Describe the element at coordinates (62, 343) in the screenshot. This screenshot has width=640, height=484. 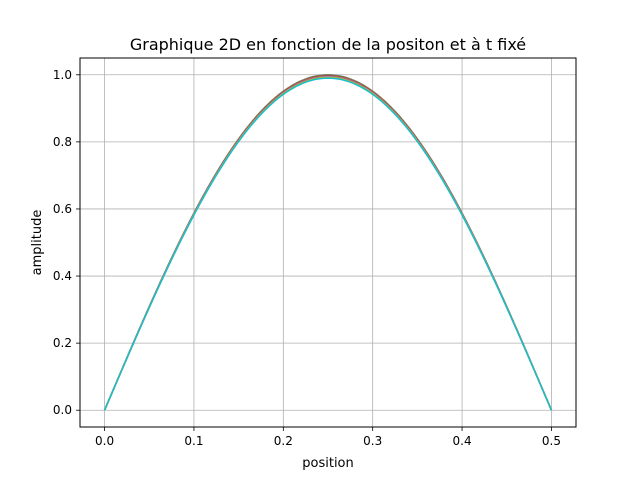
I see `y-tick-label: 0.2` at that location.